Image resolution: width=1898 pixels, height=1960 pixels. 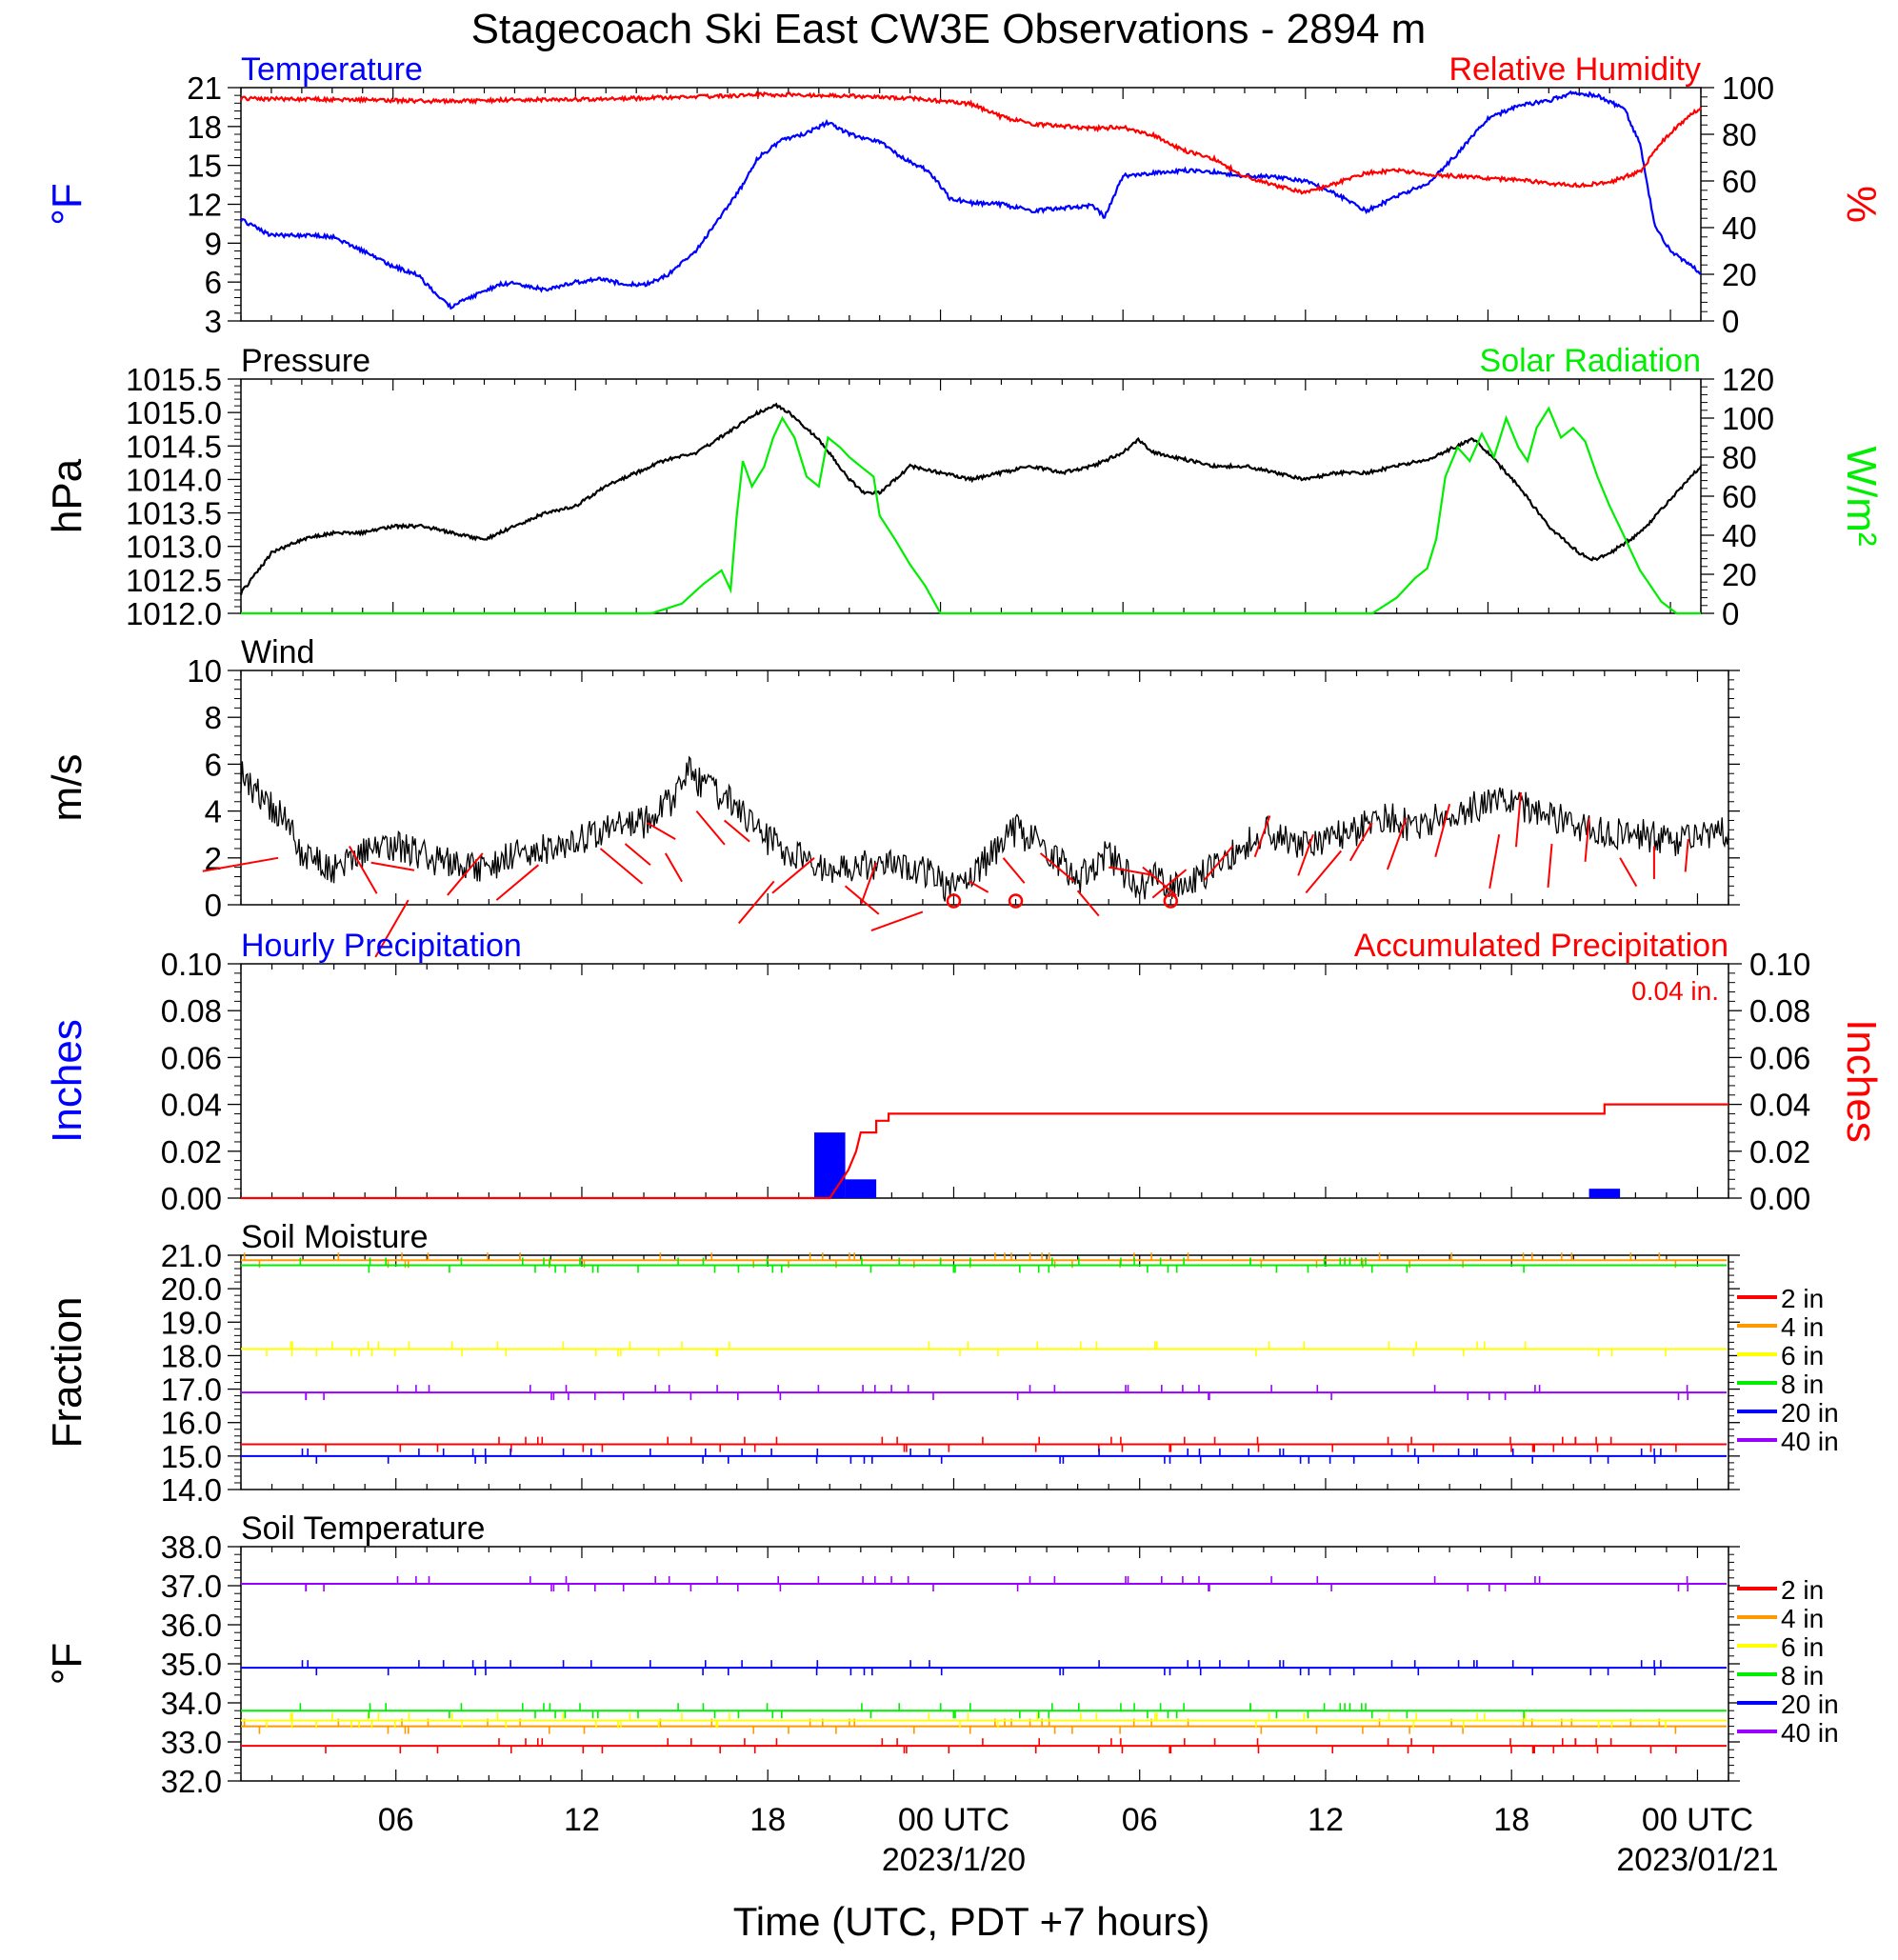 I want to click on y-tick-label: 32.0, so click(x=191, y=1781).